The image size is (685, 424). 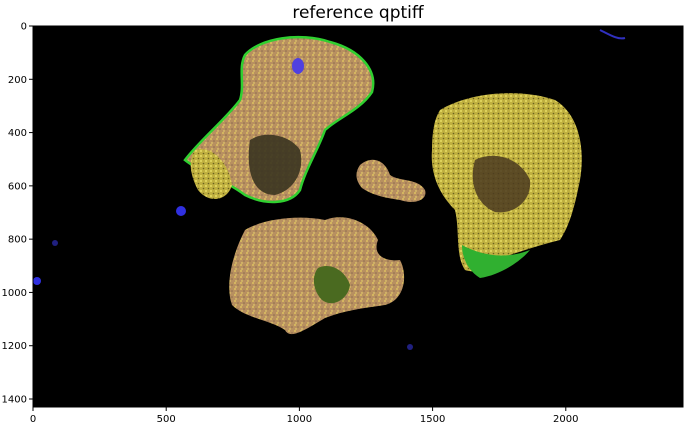 What do you see at coordinates (331, 284) in the screenshot?
I see `tissue-region-lower-left-detail` at bounding box center [331, 284].